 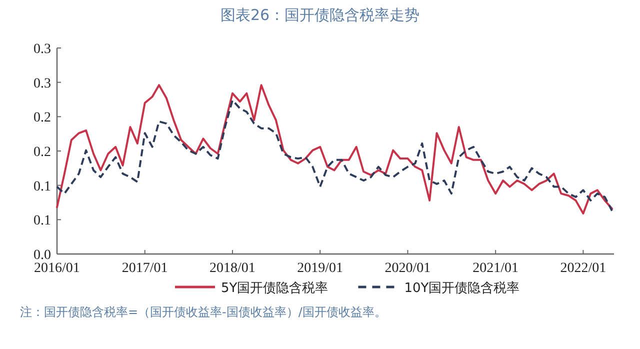 What do you see at coordinates (274, 288) in the screenshot?
I see `legend-label: 5Y国开债隐含税率` at bounding box center [274, 288].